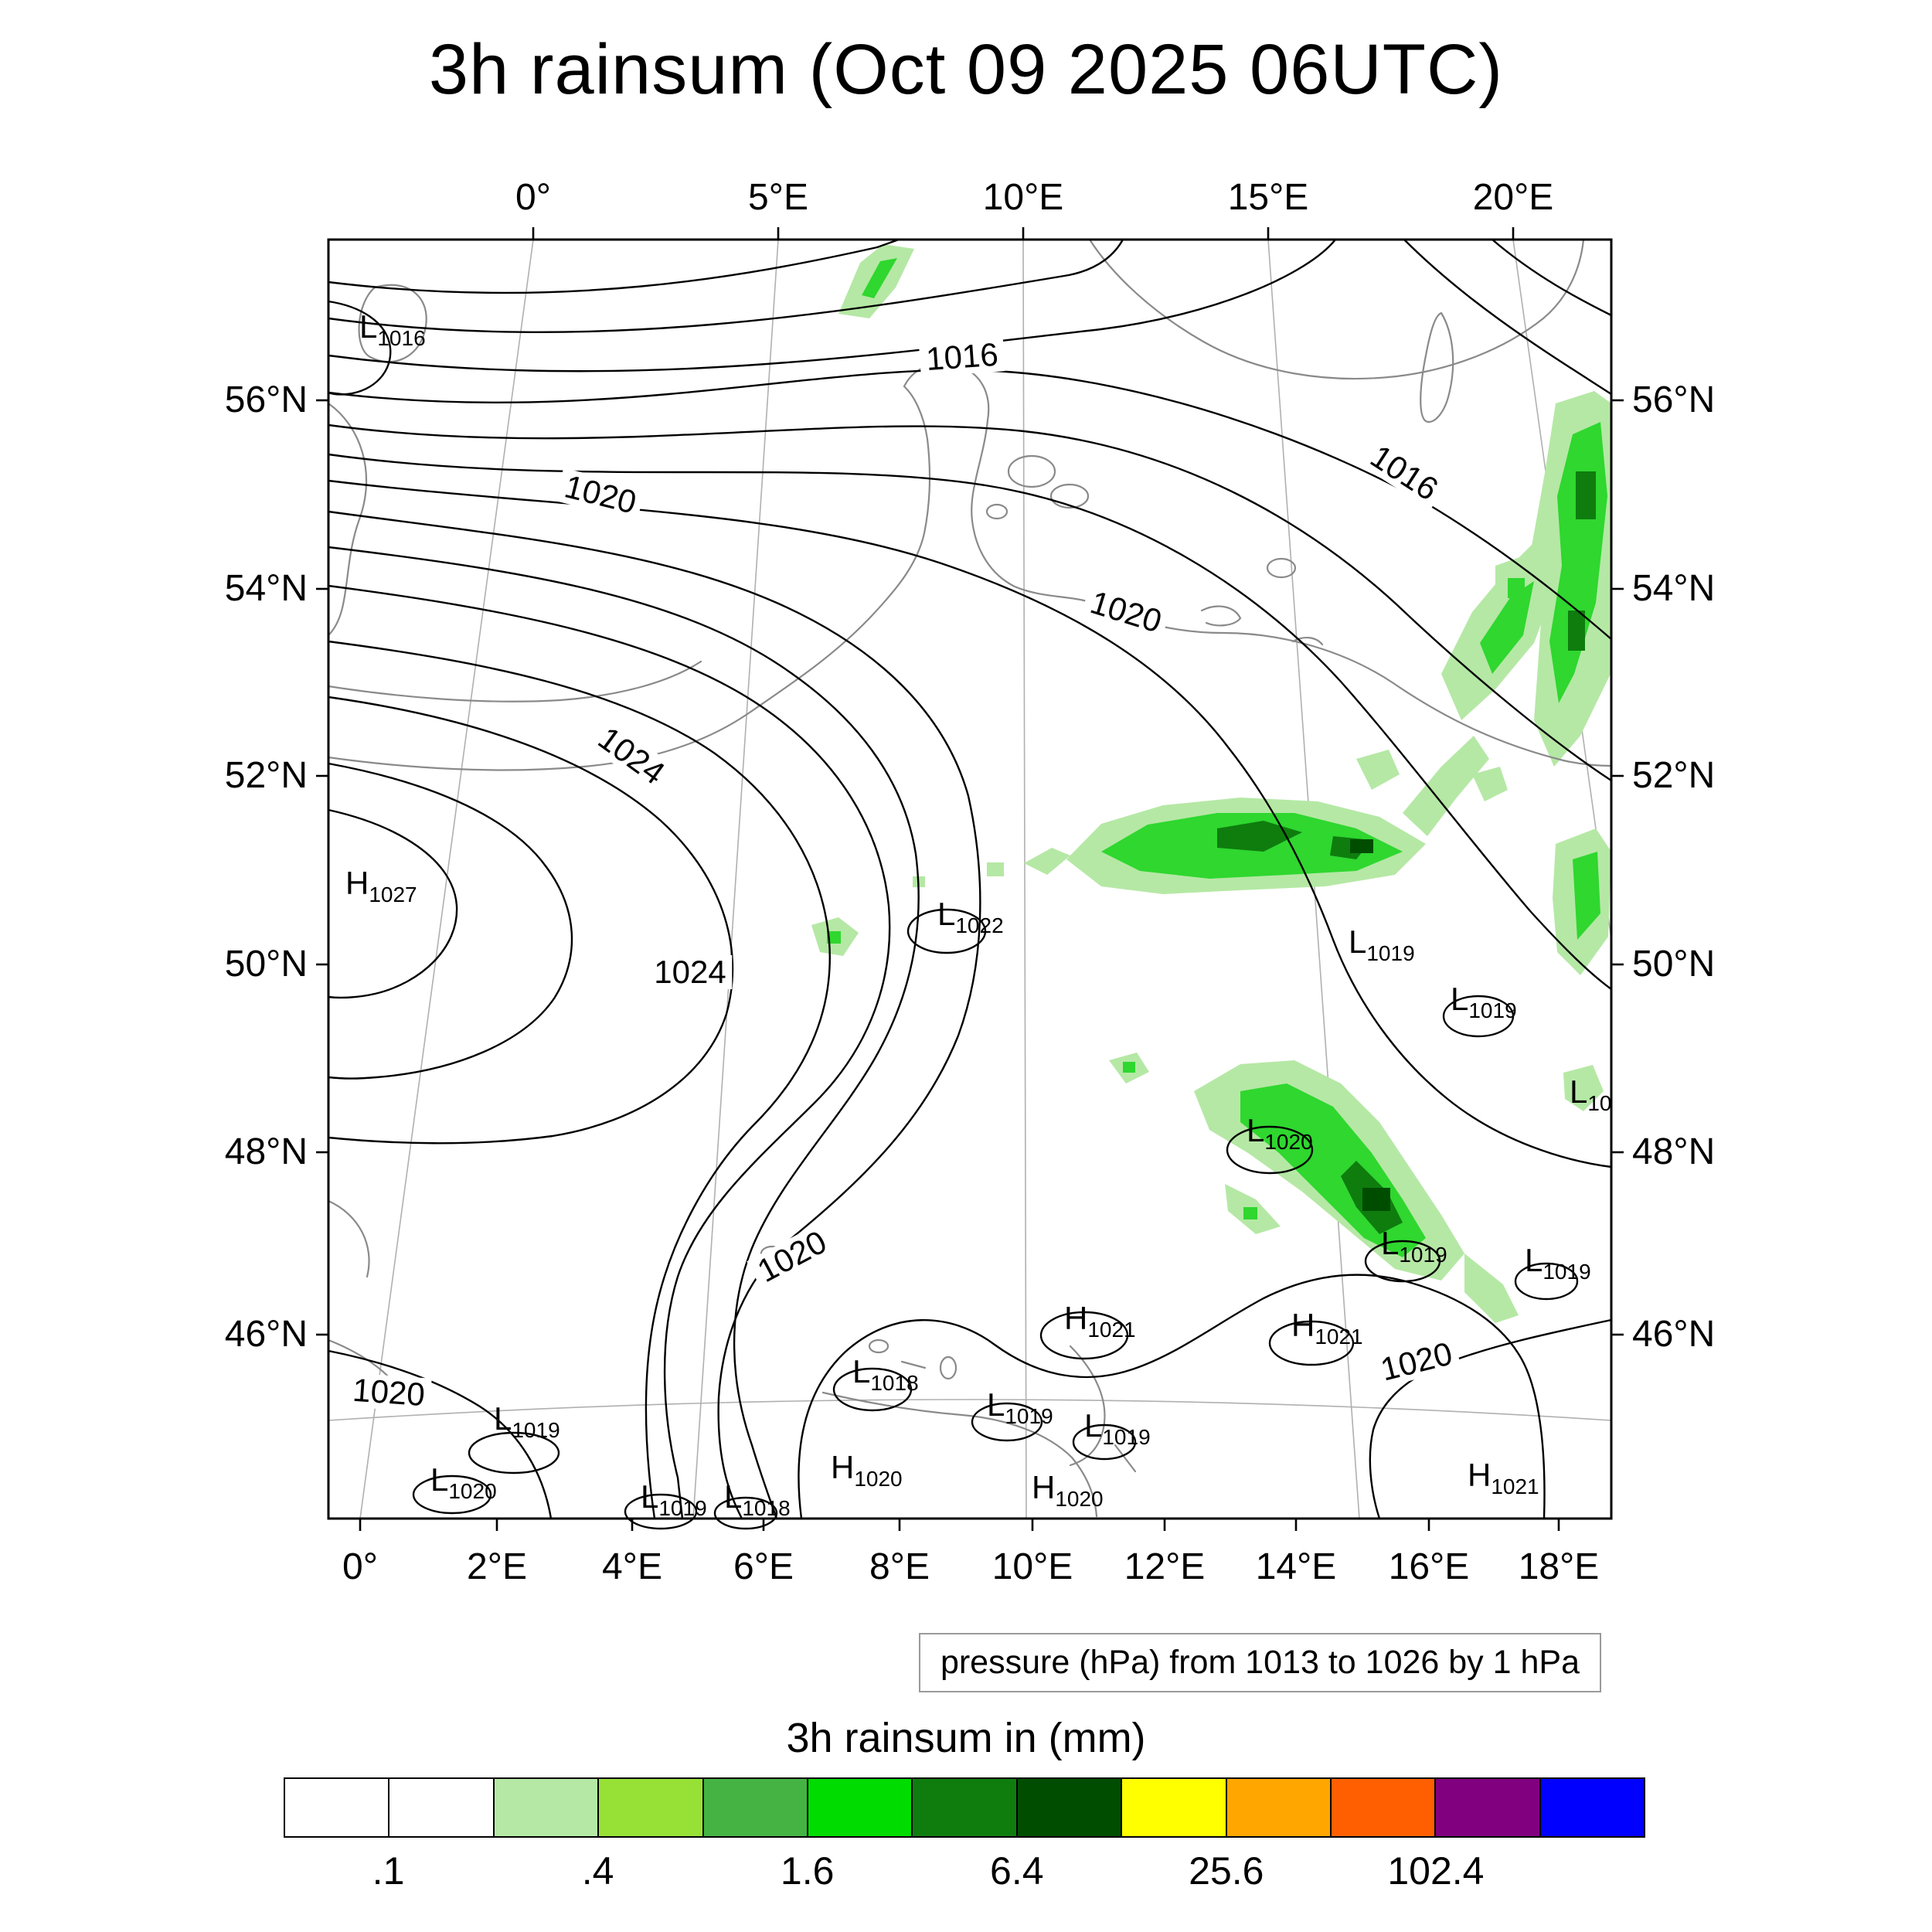 This screenshot has height=1932, width=1932. I want to click on axis-label-bottom: 16°E, so click(1429, 1567).